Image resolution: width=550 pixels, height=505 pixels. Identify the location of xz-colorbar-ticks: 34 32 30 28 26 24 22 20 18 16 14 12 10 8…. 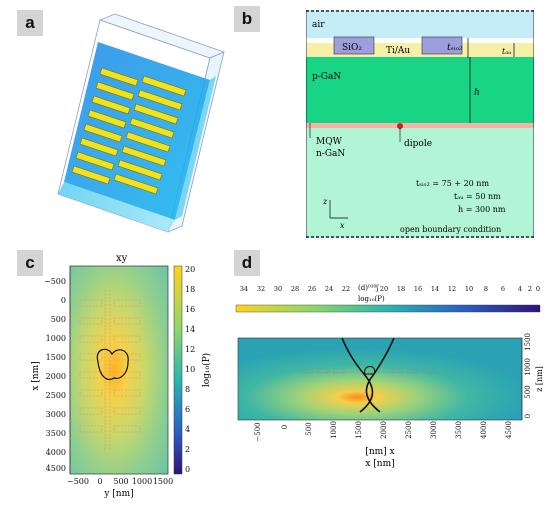
(390, 289).